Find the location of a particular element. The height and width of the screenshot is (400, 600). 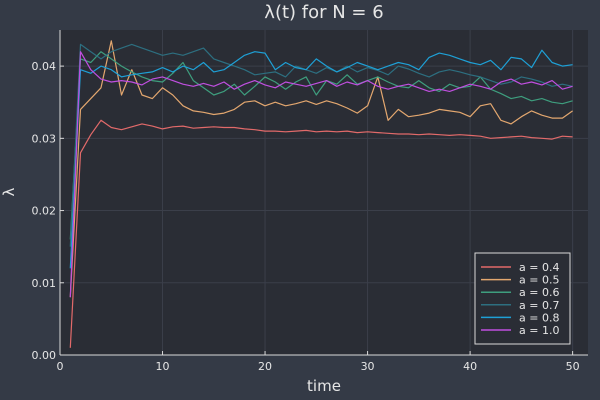

legend-label: a = 0.8 is located at coordinates (539, 317).